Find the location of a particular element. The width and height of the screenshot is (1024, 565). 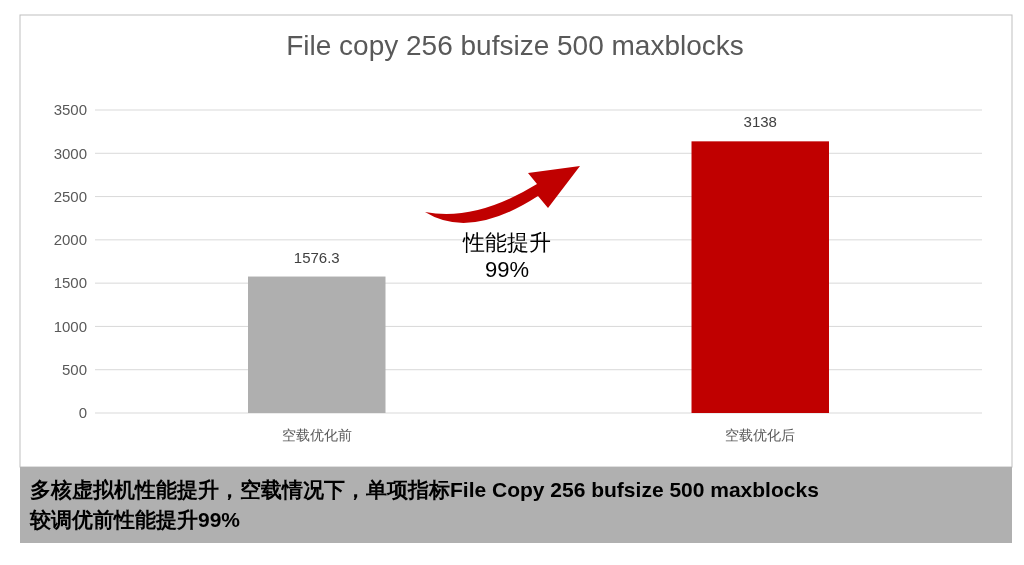

y-tick-label: 0 is located at coordinates (82, 413).